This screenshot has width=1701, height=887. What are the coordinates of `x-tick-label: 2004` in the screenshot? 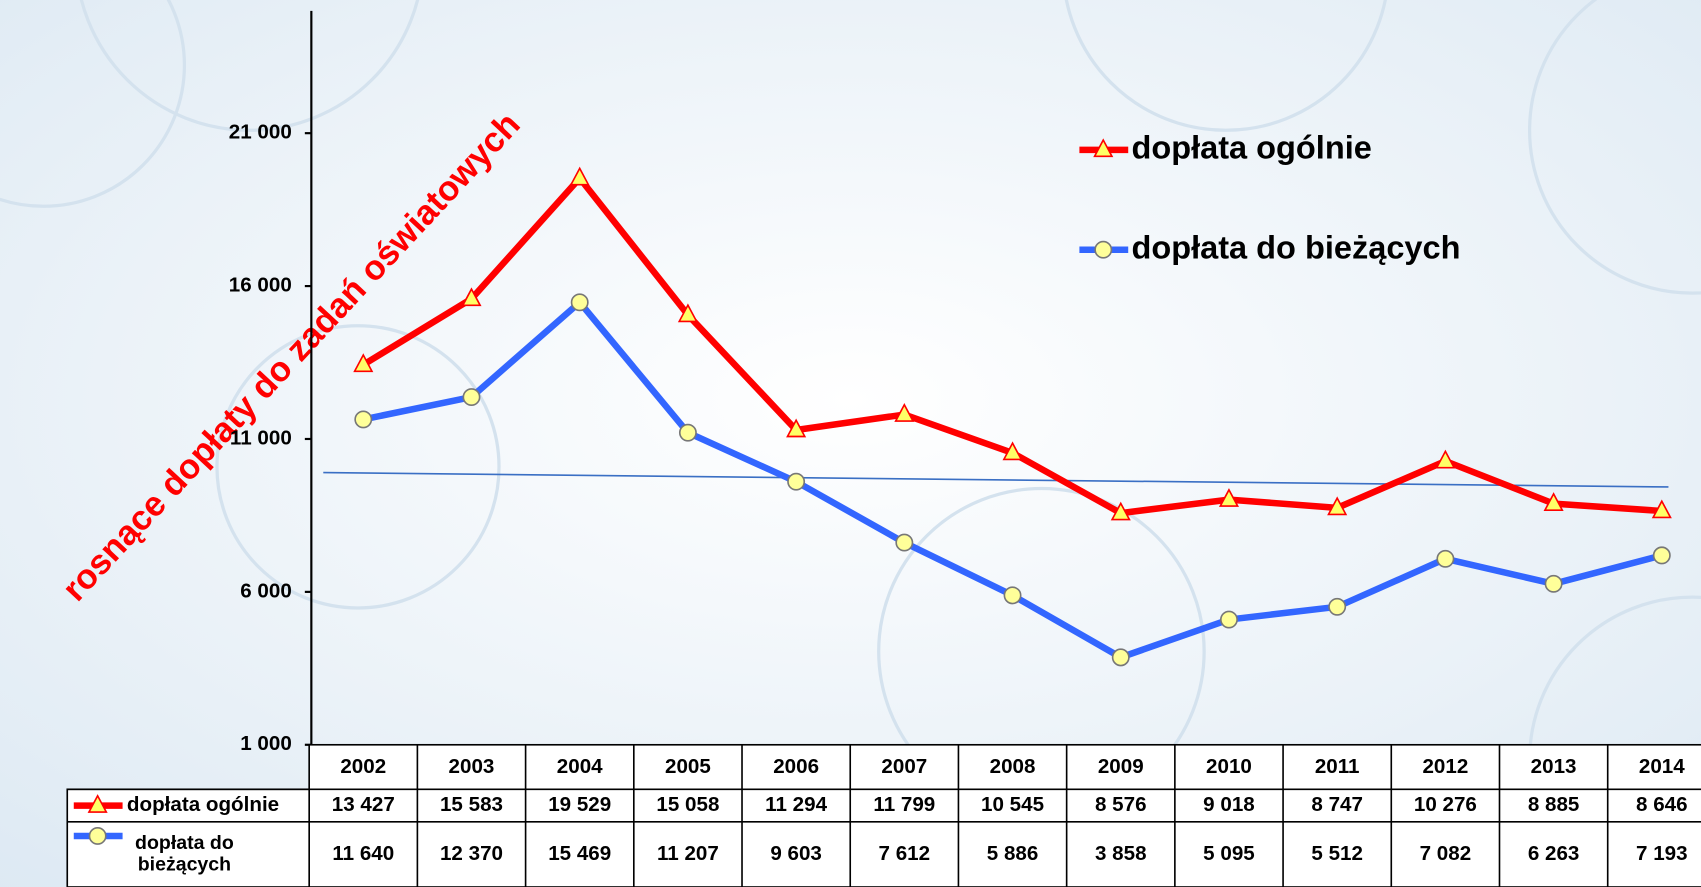 It's located at (580, 766).